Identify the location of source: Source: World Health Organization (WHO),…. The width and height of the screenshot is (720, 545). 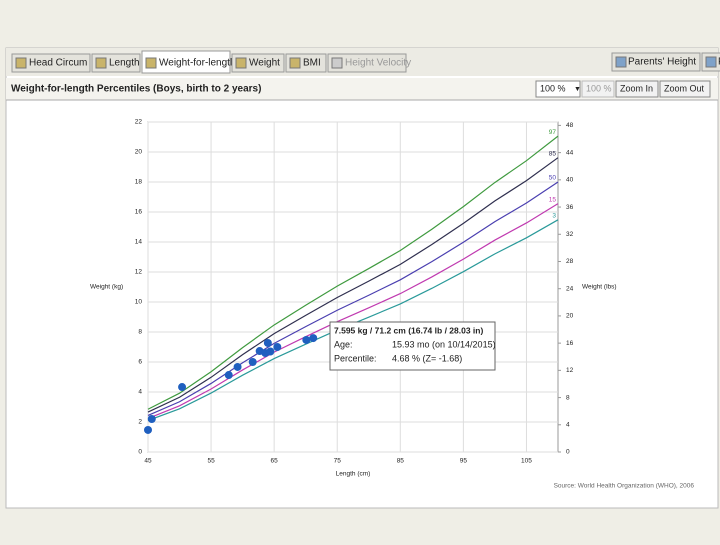
(624, 486).